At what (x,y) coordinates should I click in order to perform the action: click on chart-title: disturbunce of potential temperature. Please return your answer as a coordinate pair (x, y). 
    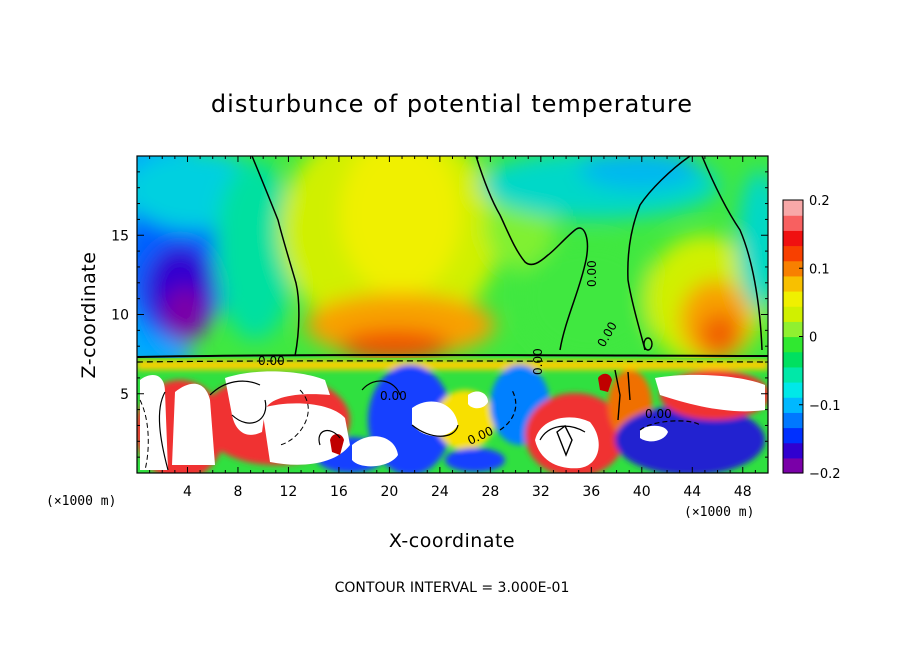
    Looking at the image, I should click on (452, 104).